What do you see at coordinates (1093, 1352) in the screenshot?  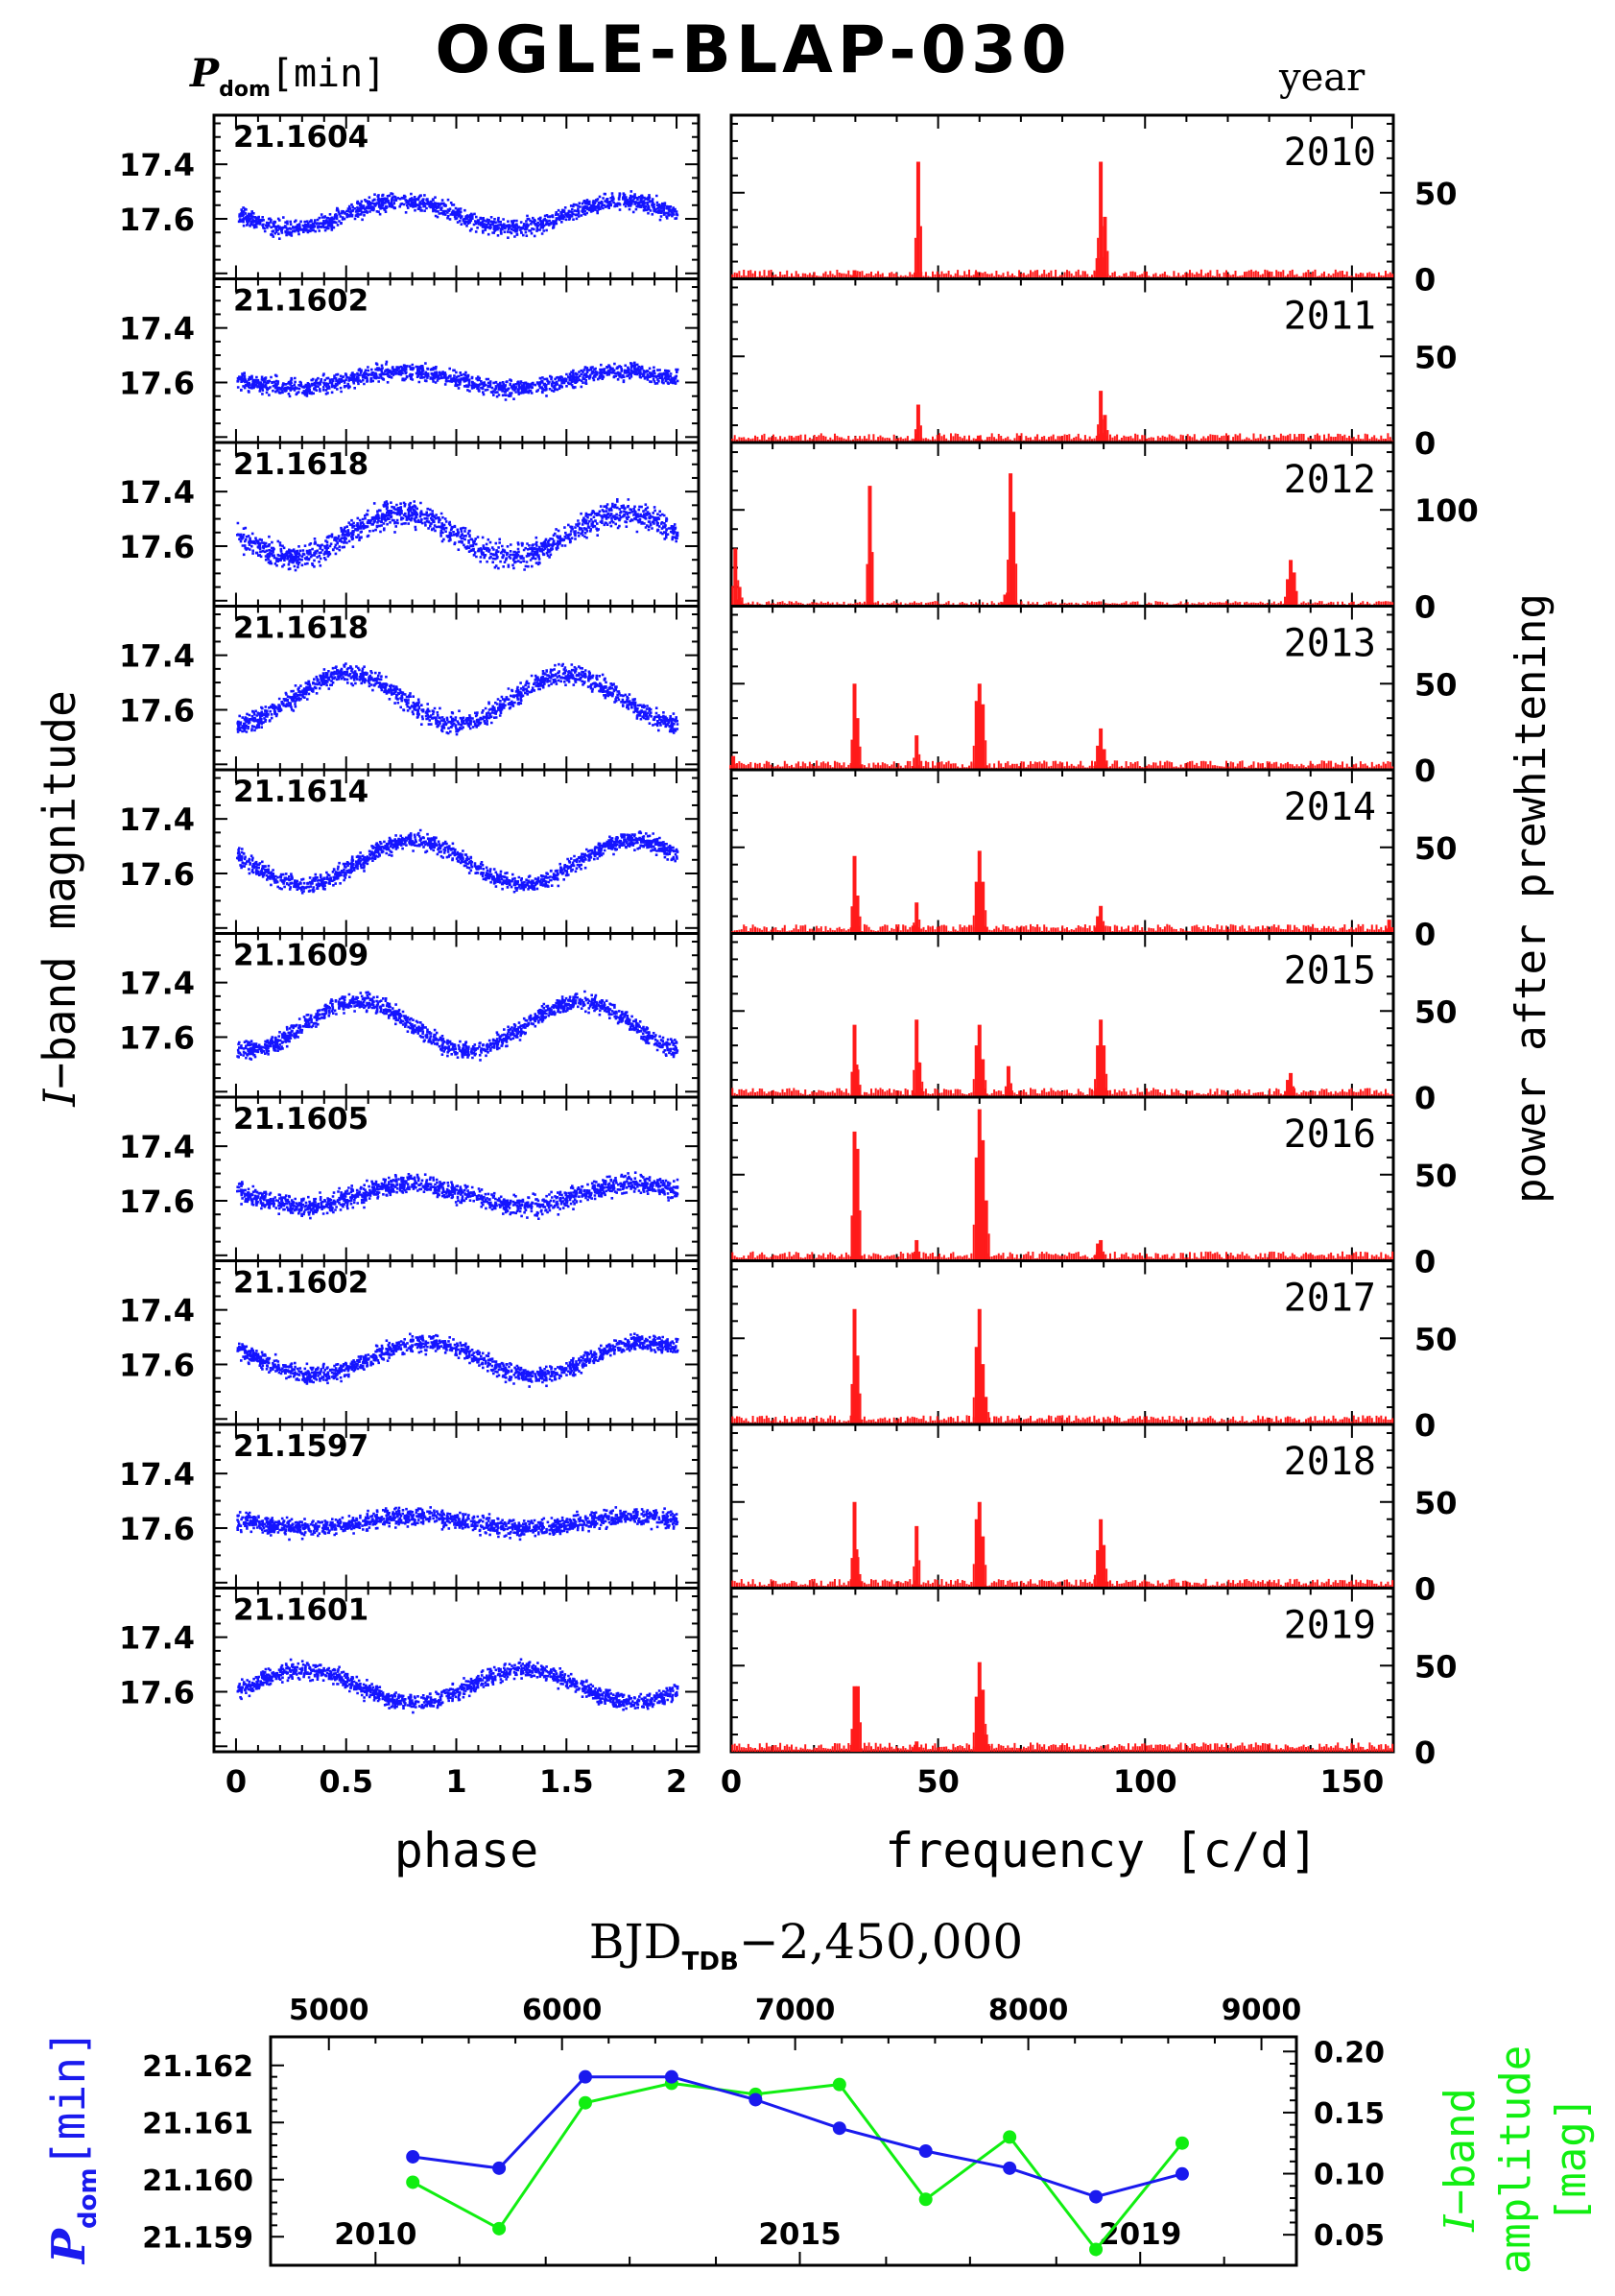 I see `periodogram-panel-2017: 0 50 2017` at bounding box center [1093, 1352].